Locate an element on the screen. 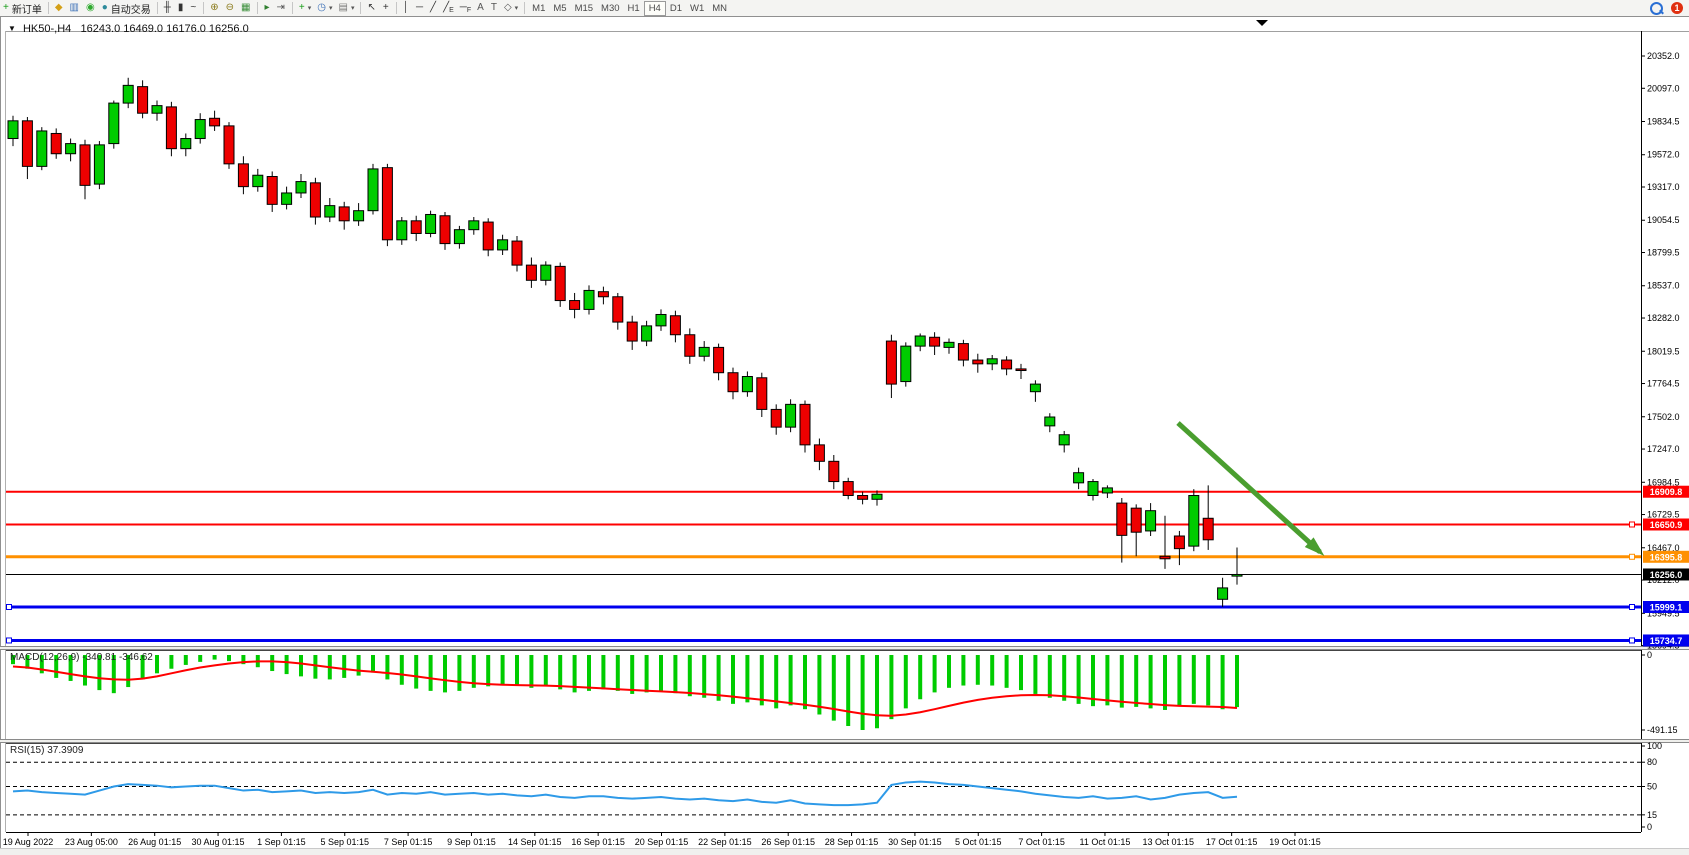 The width and height of the screenshot is (1689, 855). signals-icon: ◉ is located at coordinates (91, 8).